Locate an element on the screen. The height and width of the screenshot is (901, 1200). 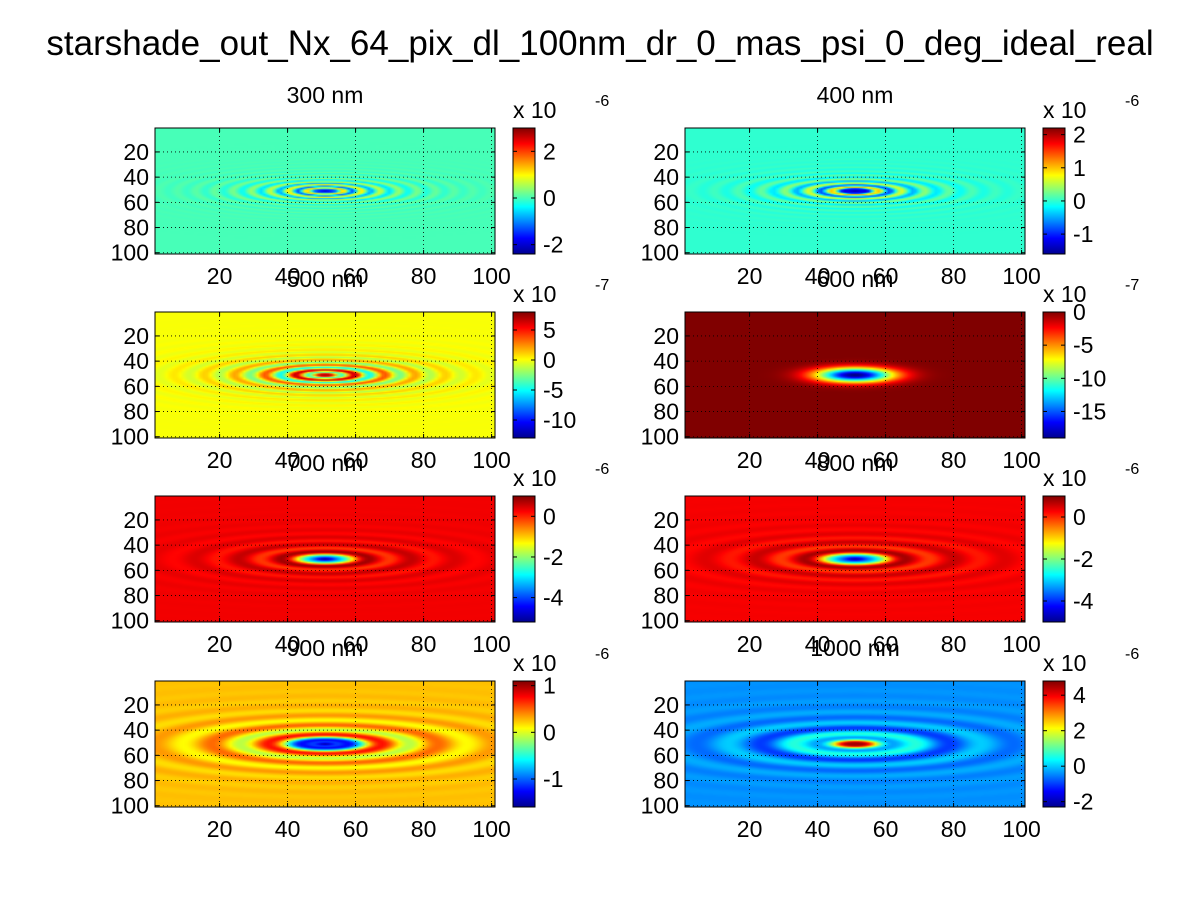
colorbar: -4 -2 0 x 10 -6 is located at coordinates (1090, 542).